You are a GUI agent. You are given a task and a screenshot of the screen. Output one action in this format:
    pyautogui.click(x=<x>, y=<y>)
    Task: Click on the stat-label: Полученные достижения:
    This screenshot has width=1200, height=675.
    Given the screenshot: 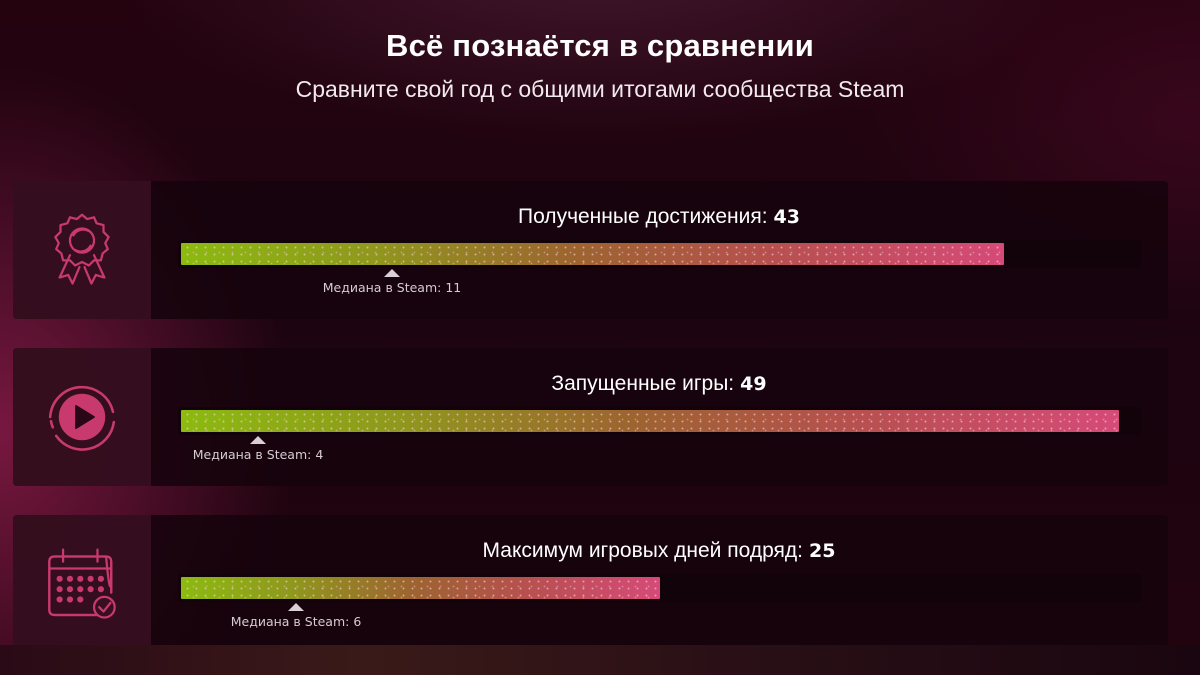 What is the action you would take?
    pyautogui.click(x=643, y=216)
    